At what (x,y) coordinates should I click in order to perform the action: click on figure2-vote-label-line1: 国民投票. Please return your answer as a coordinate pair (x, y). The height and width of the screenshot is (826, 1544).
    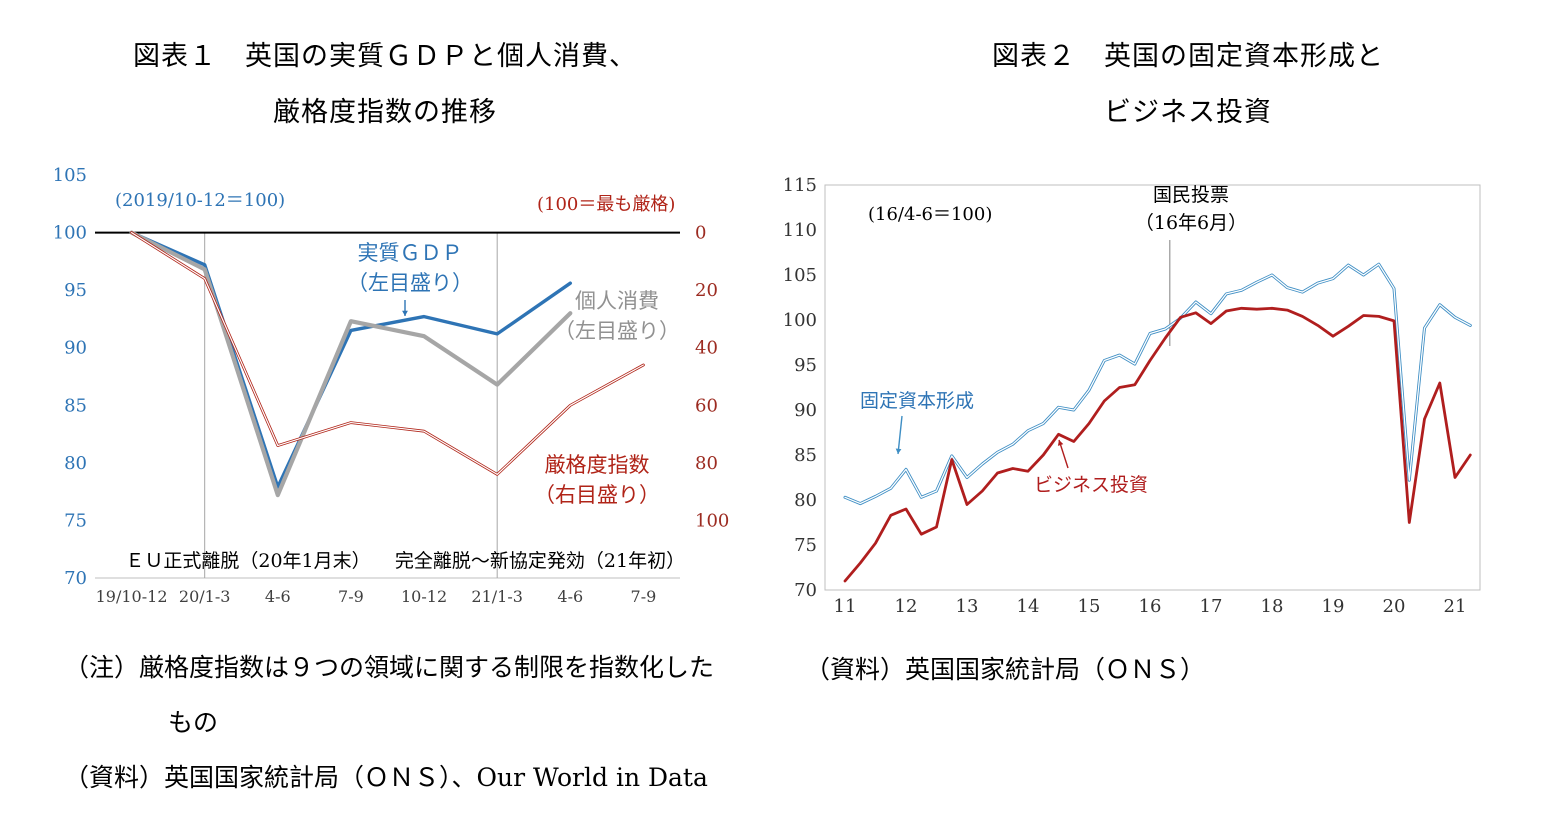
    Looking at the image, I should click on (1190, 195).